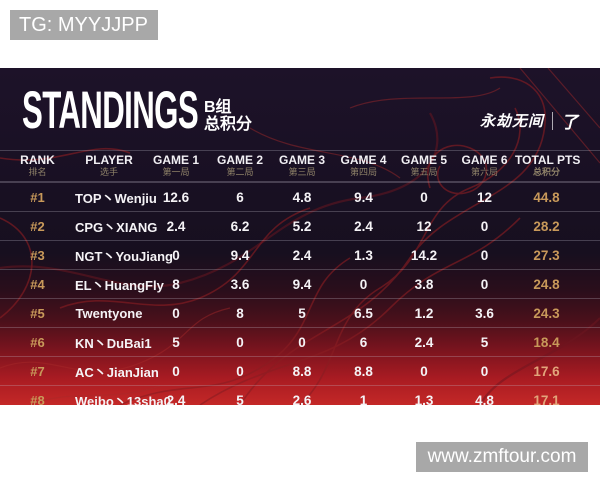 The height and width of the screenshot is (480, 600). What do you see at coordinates (363, 342) in the screenshot?
I see `game4-score: 6` at bounding box center [363, 342].